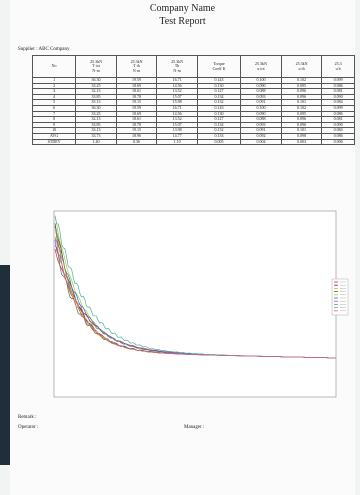 This screenshot has width=360, height=495. What do you see at coordinates (136, 66) in the screenshot?
I see `col-header-t-th: 25.3kN T th N·m` at bounding box center [136, 66].